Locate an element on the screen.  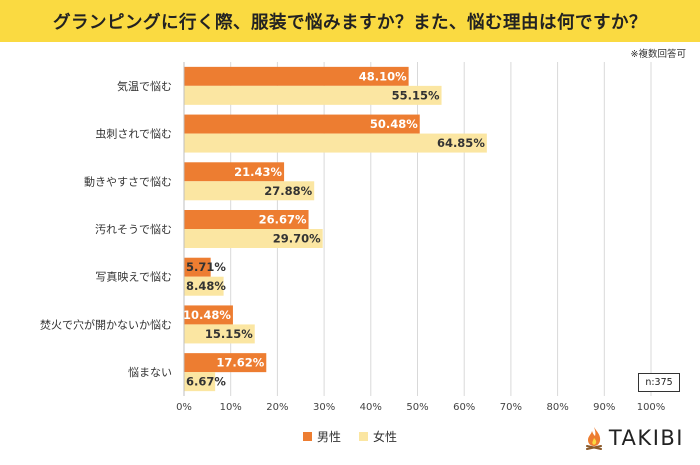
data-label-female: 29.70% is located at coordinates (297, 239).